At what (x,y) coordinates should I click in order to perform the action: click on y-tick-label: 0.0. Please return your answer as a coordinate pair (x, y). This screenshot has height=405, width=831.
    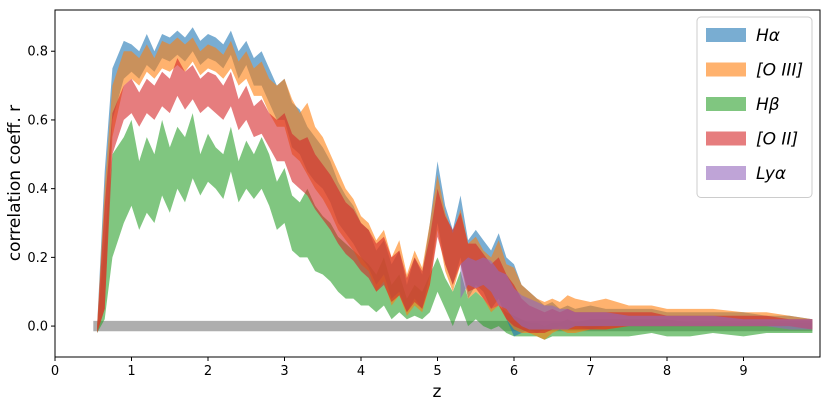
    Looking at the image, I should click on (37, 327).